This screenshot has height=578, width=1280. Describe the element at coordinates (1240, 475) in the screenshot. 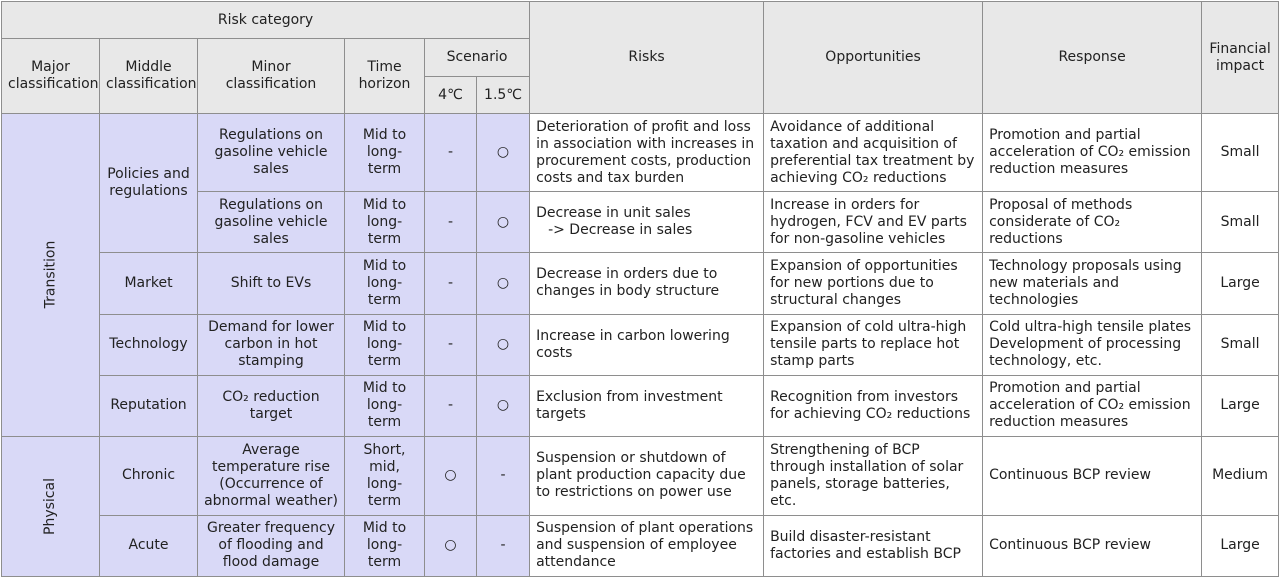

I see `financial-impact-cell: Medium` at that location.